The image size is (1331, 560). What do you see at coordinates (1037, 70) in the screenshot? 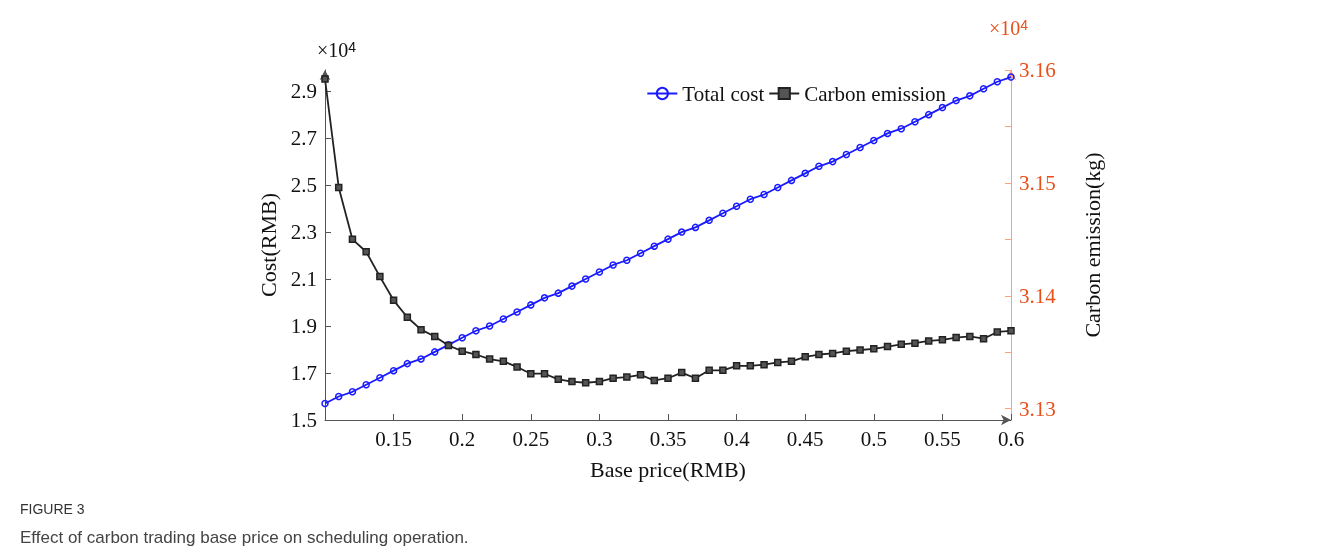
I see `y2-tick-label: 3.16` at bounding box center [1037, 70].